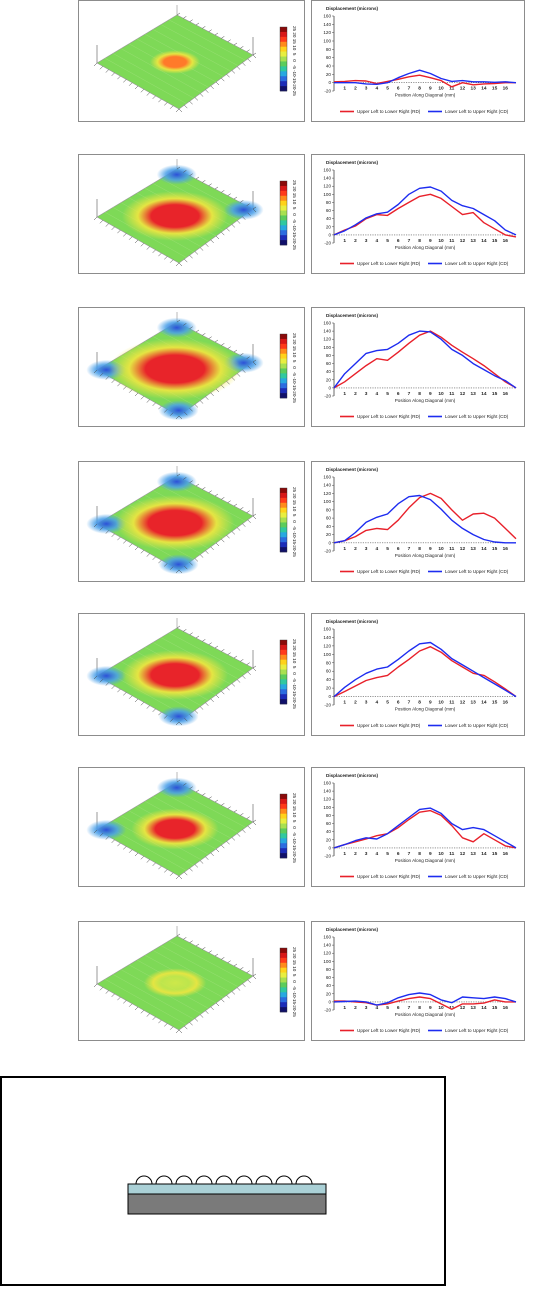  I want to click on y-tick-label: 140, so click(327, 178).